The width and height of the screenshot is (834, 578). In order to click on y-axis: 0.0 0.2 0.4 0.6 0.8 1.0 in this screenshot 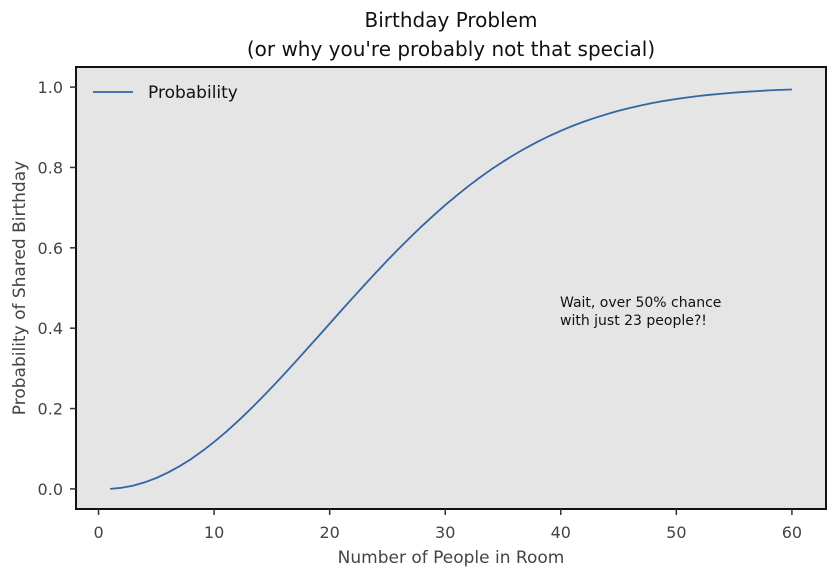, I will do `click(57, 288)`.